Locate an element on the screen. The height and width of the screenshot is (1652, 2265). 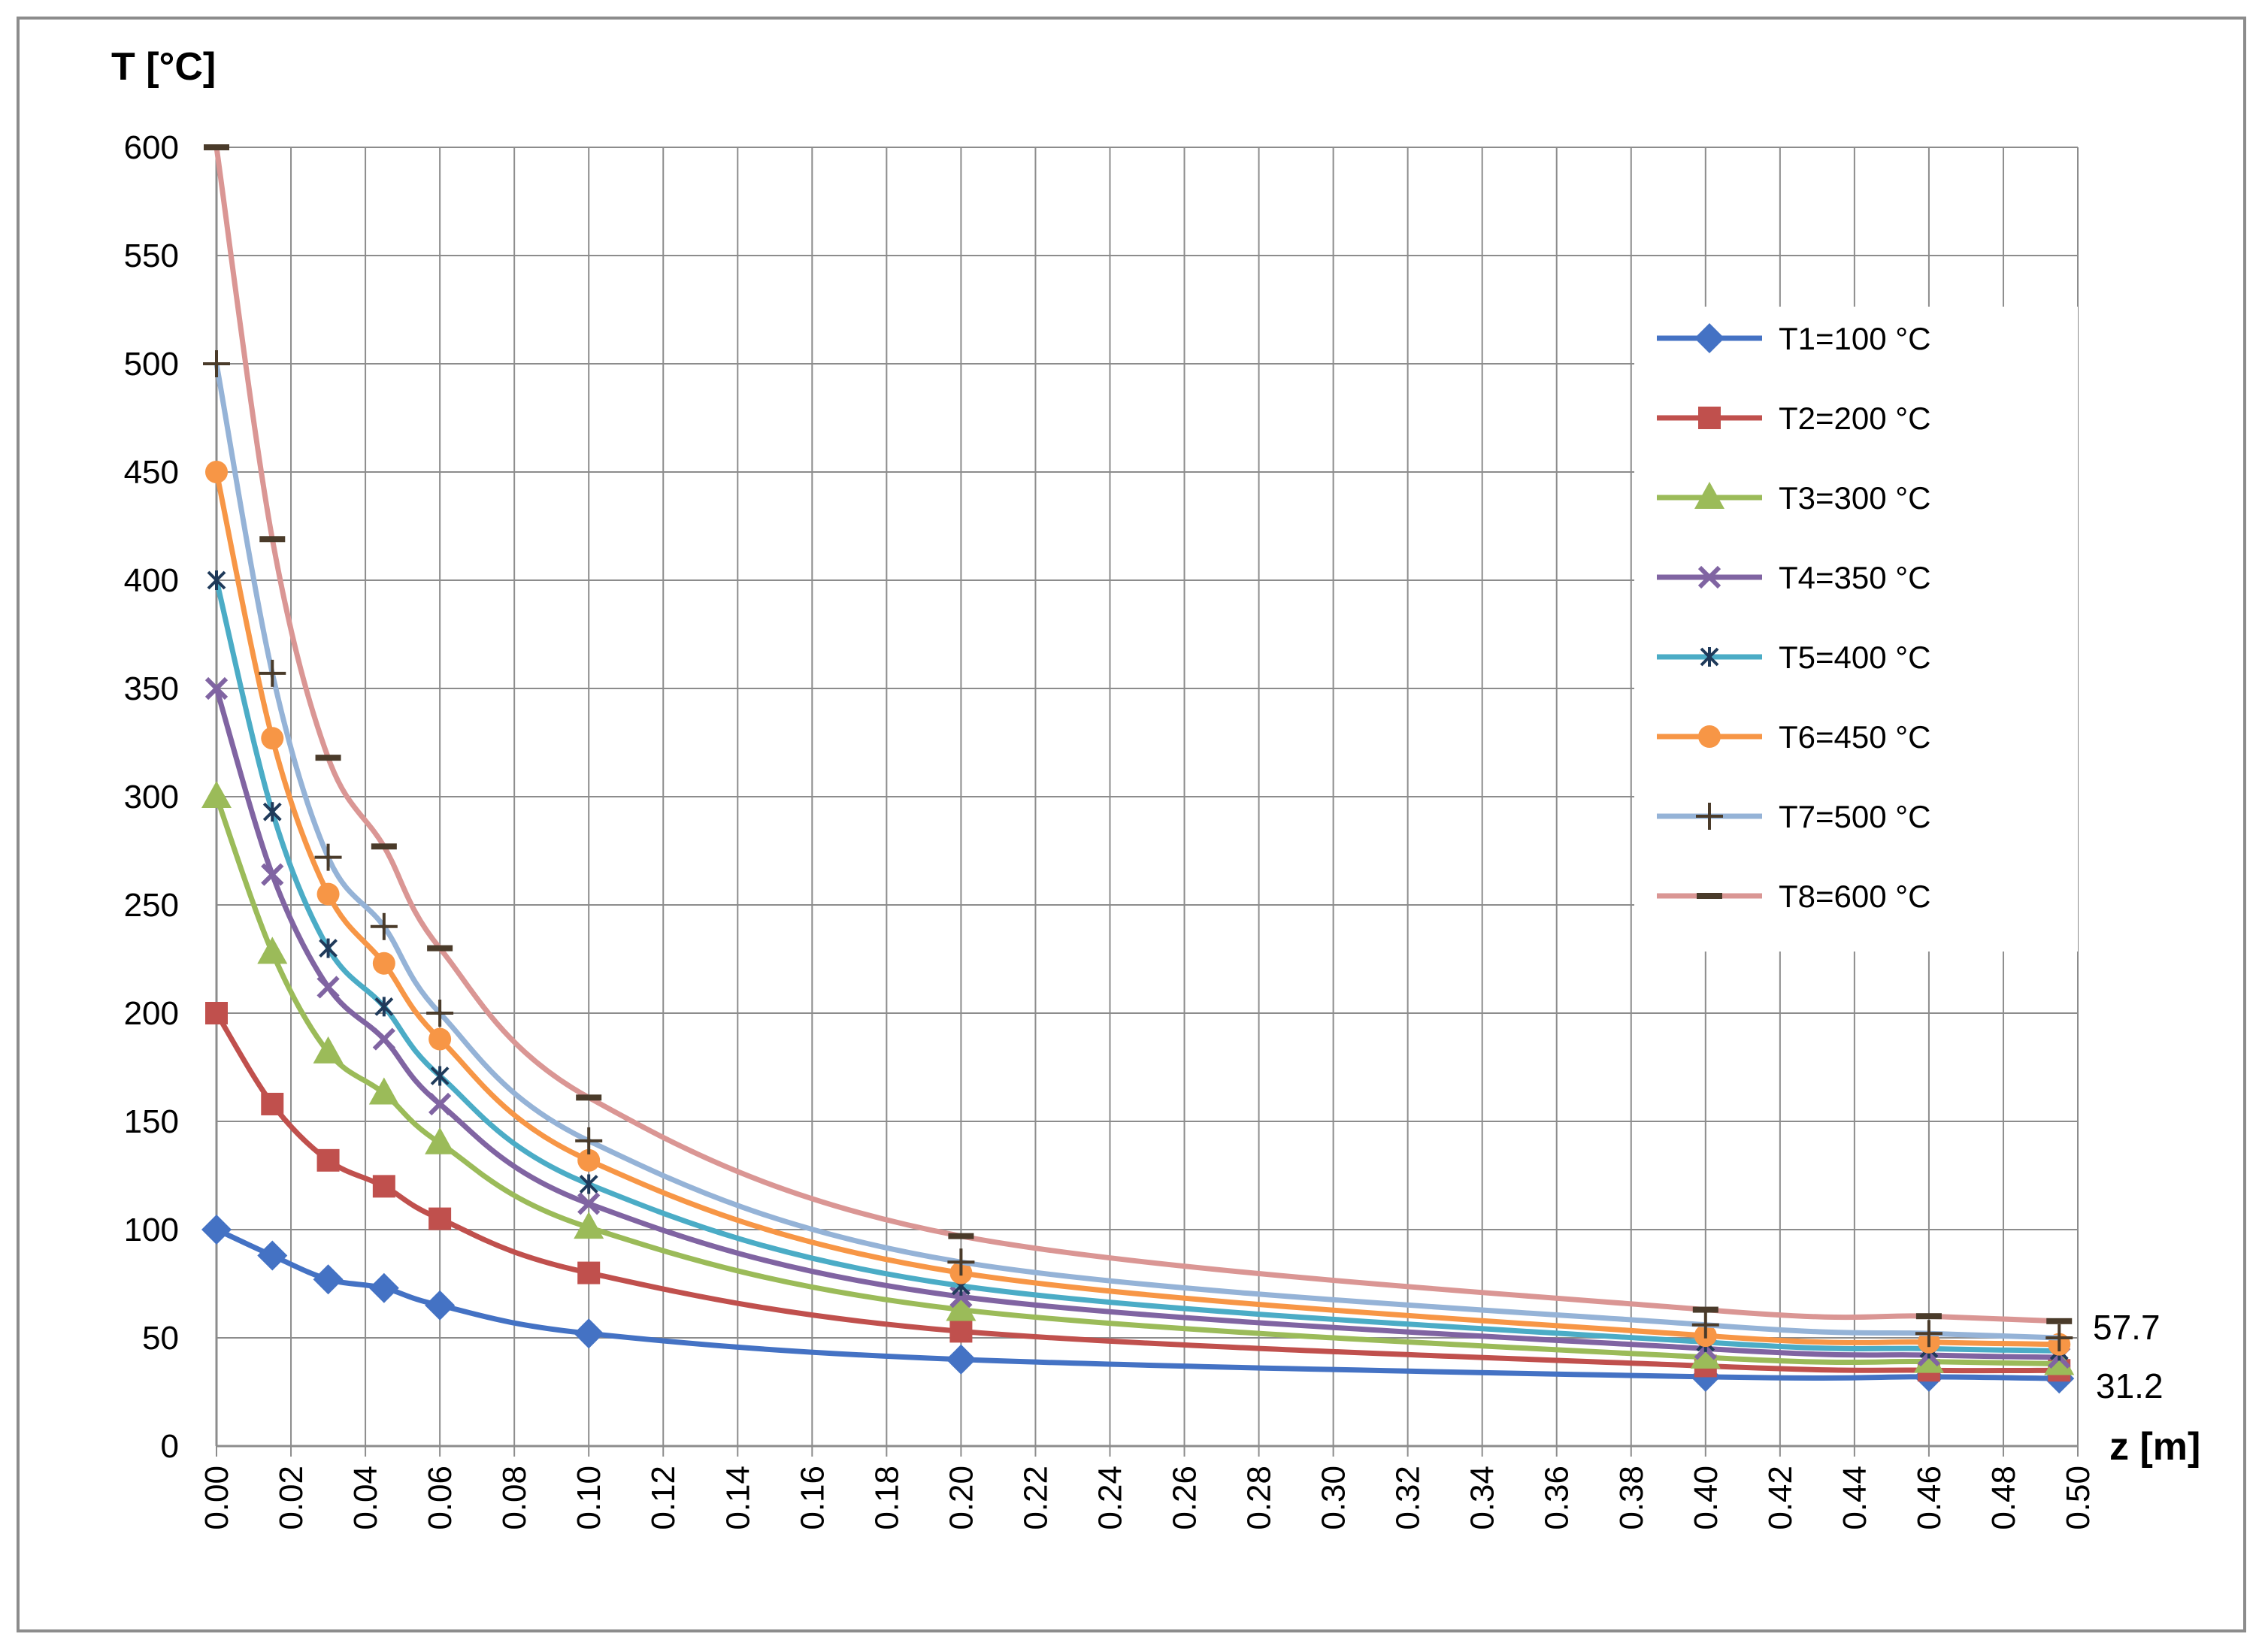
y-tick-label: 400 is located at coordinates (151, 580).